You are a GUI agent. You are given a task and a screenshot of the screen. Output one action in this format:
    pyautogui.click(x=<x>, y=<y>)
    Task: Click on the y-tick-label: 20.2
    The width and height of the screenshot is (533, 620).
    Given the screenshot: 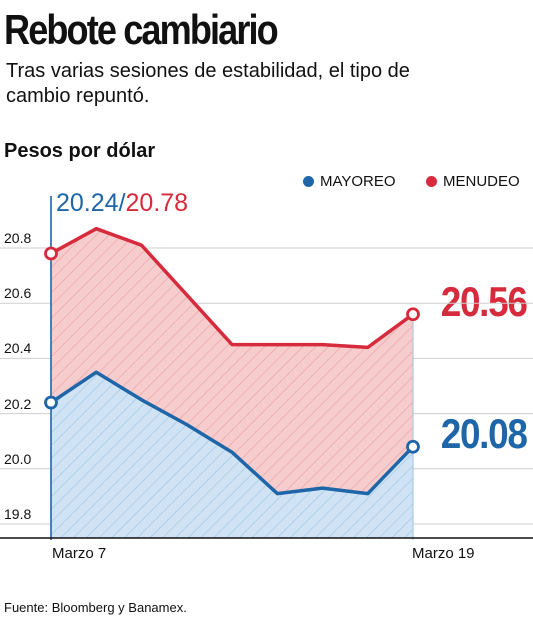 What is the action you would take?
    pyautogui.click(x=18, y=403)
    